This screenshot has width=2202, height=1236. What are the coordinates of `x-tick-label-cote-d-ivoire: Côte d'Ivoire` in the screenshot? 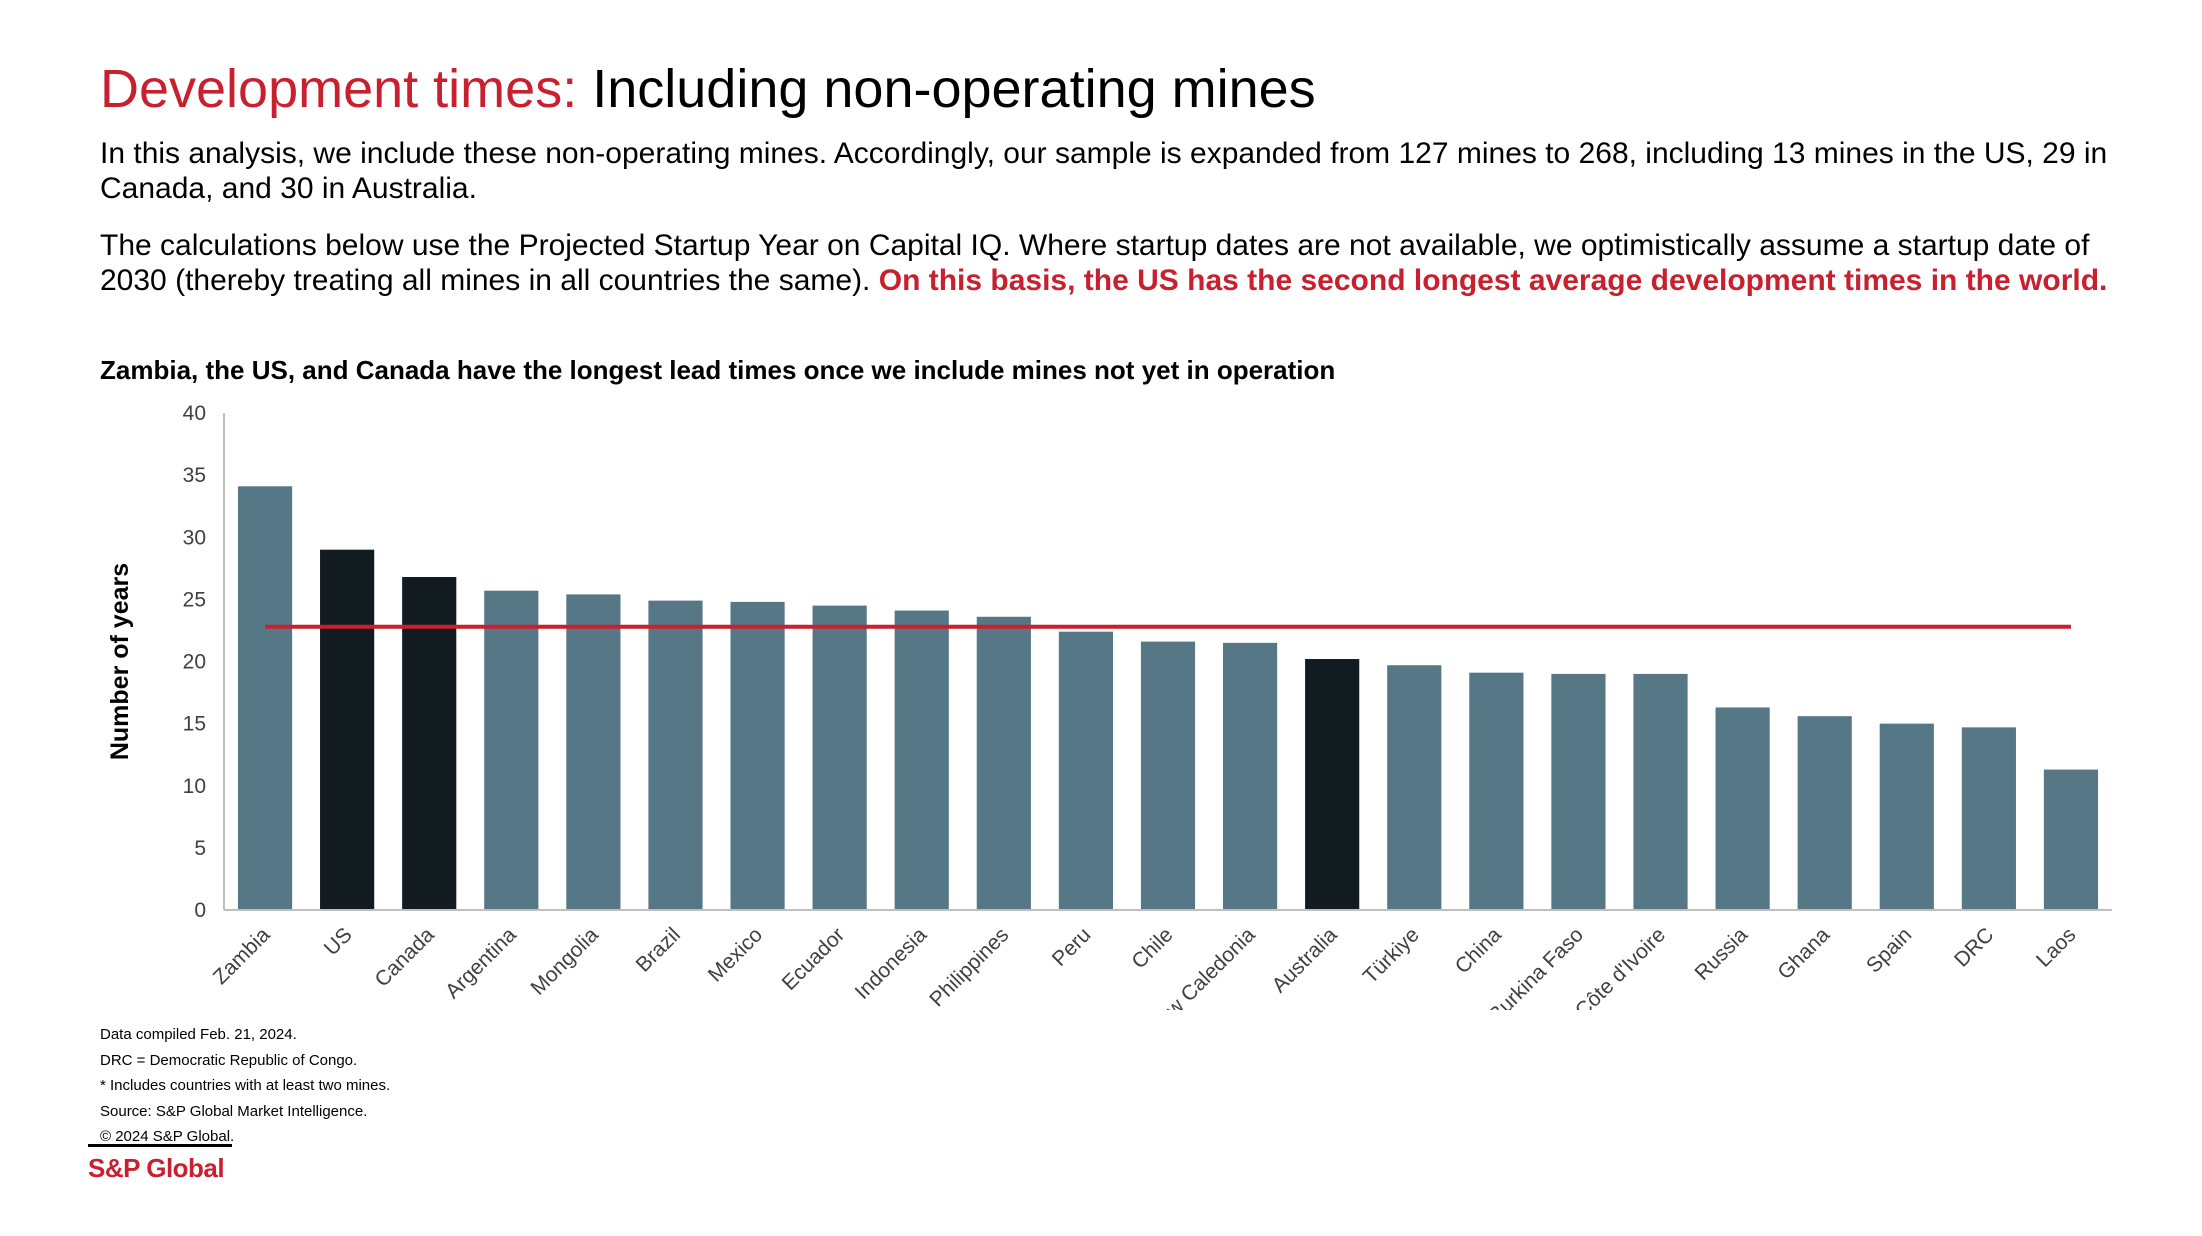 It's located at (1620, 966).